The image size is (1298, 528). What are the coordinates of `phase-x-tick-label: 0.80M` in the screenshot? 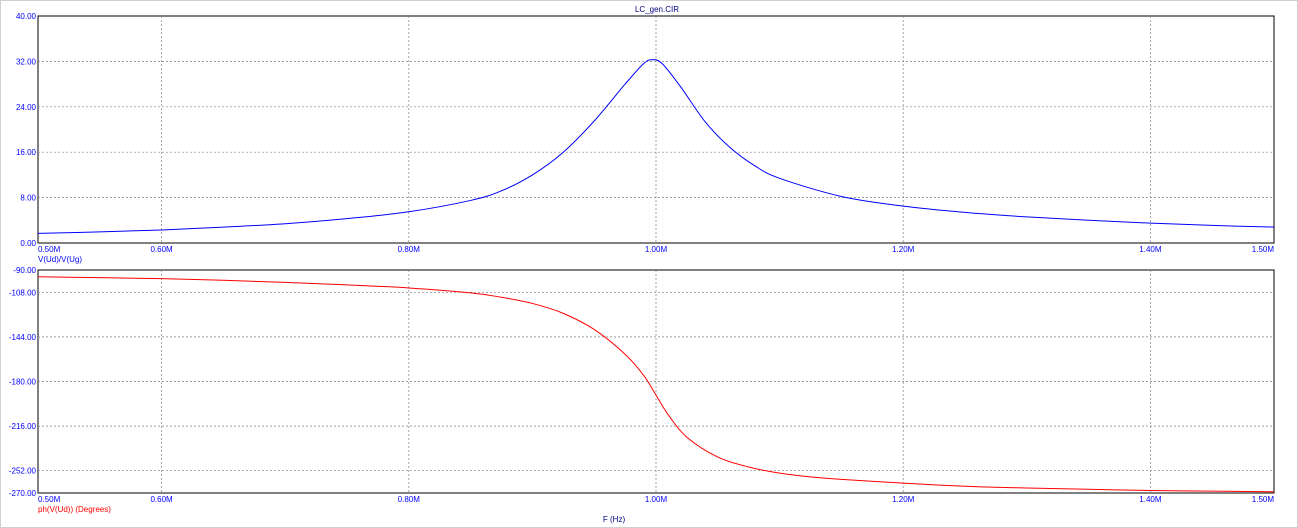 It's located at (409, 499).